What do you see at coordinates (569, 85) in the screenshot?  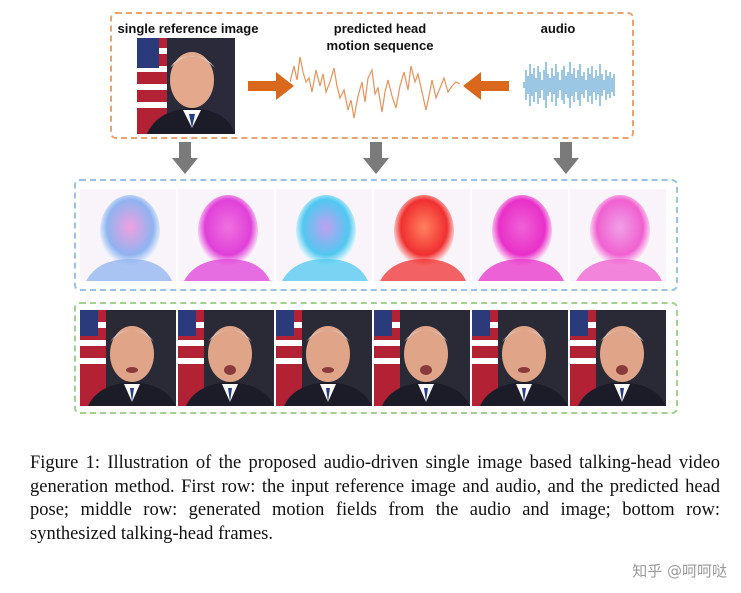 I see `audio-waveform` at bounding box center [569, 85].